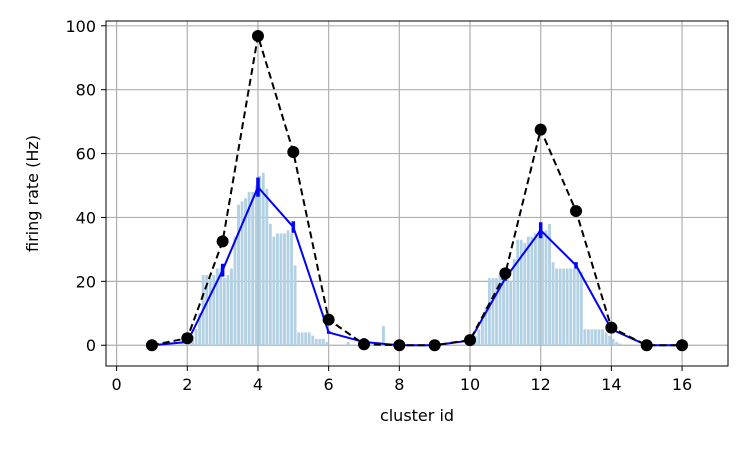  What do you see at coordinates (86, 281) in the screenshot?
I see `y-tick-label: 20` at bounding box center [86, 281].